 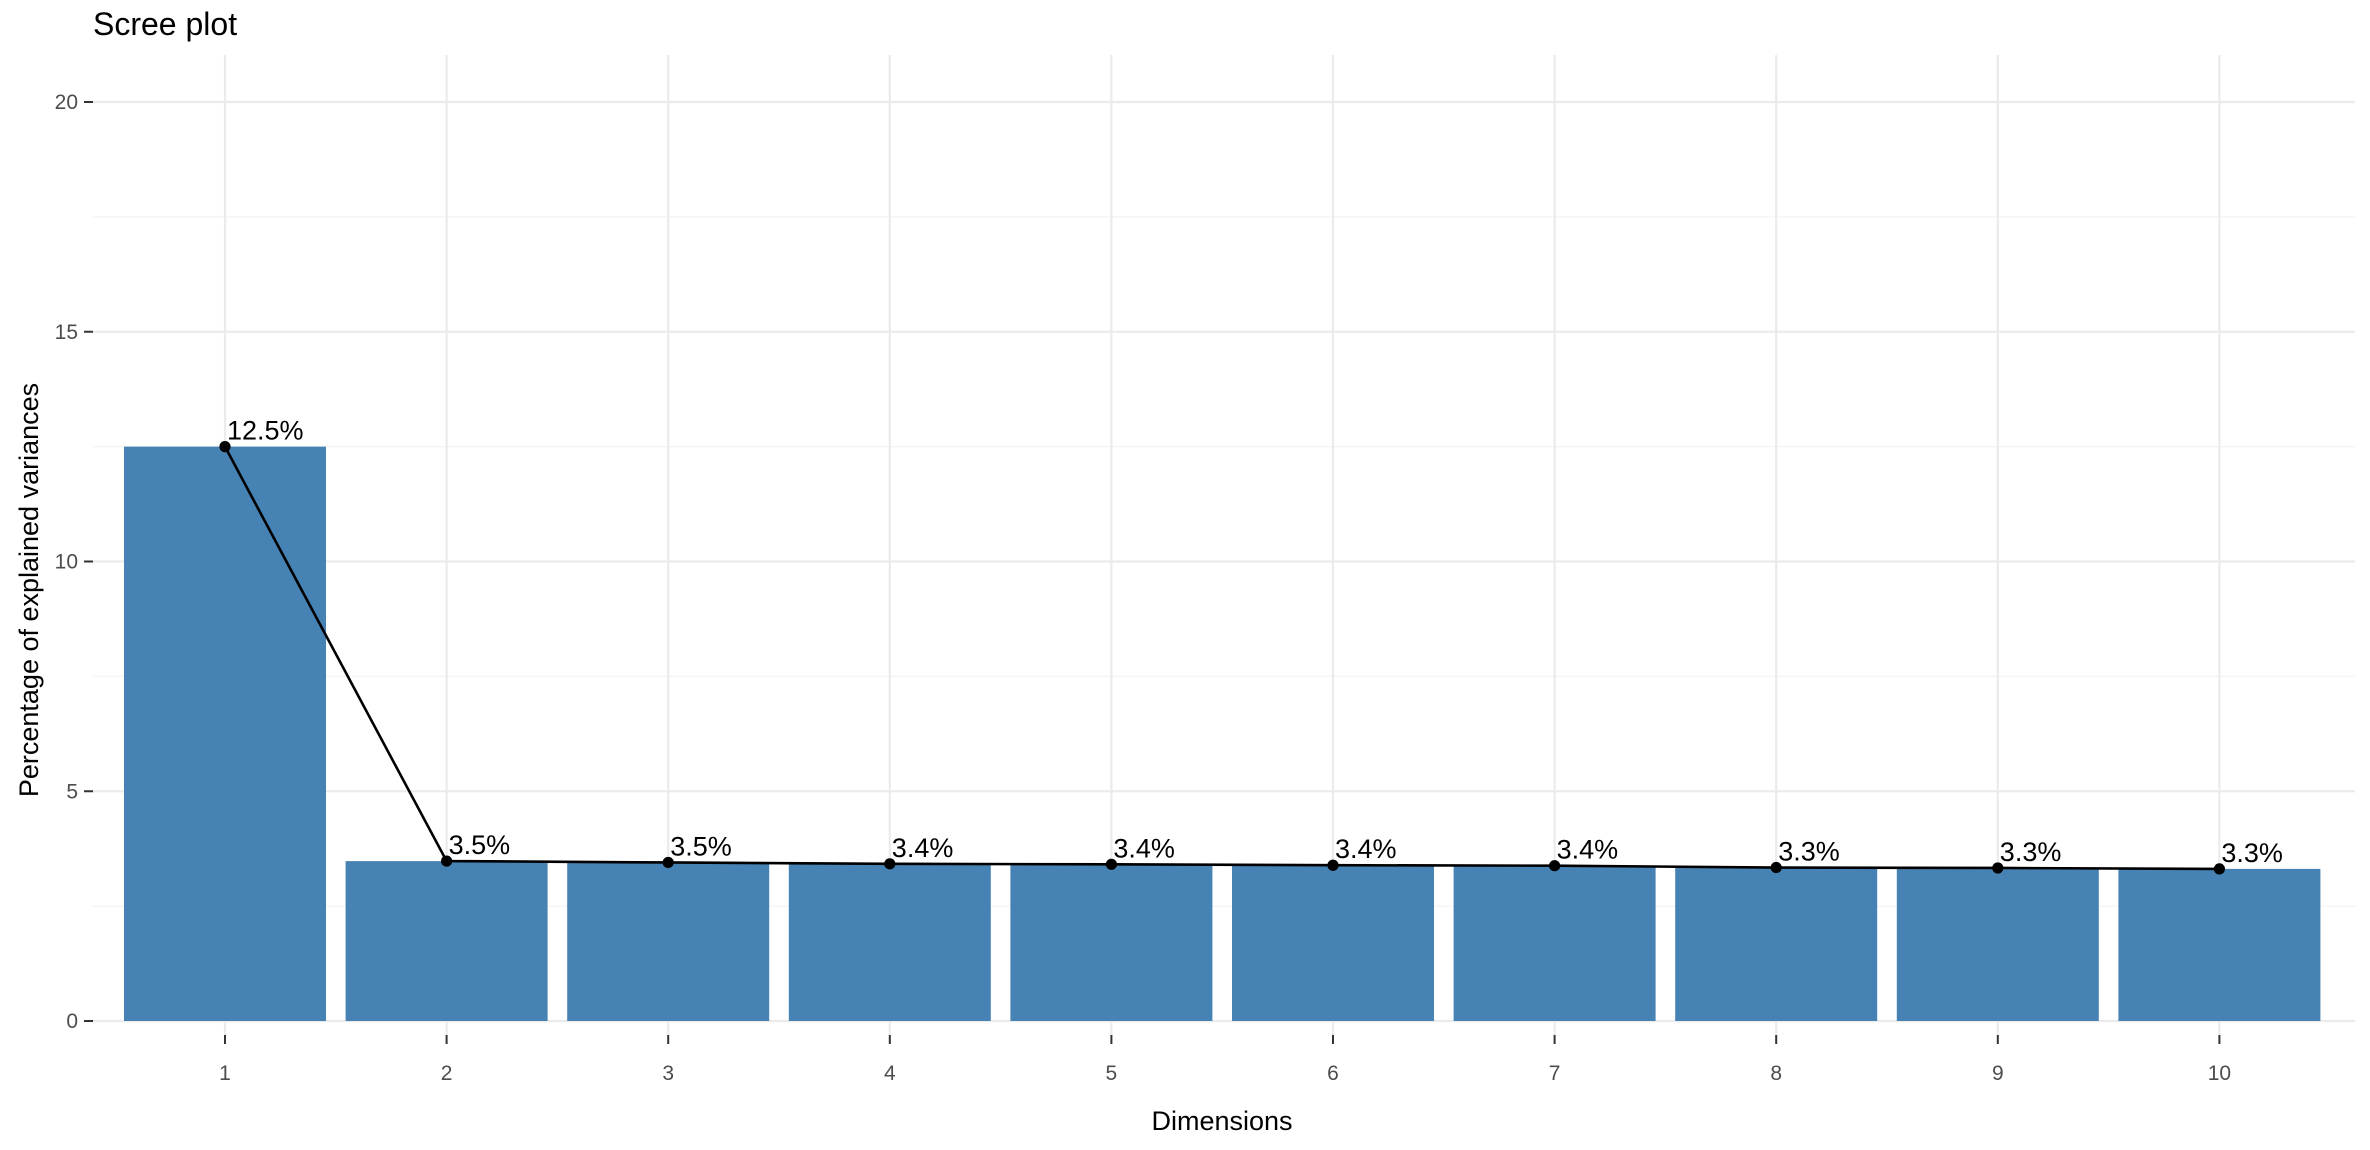 What do you see at coordinates (1776, 1073) in the screenshot?
I see `x-tick-label-8: 8` at bounding box center [1776, 1073].